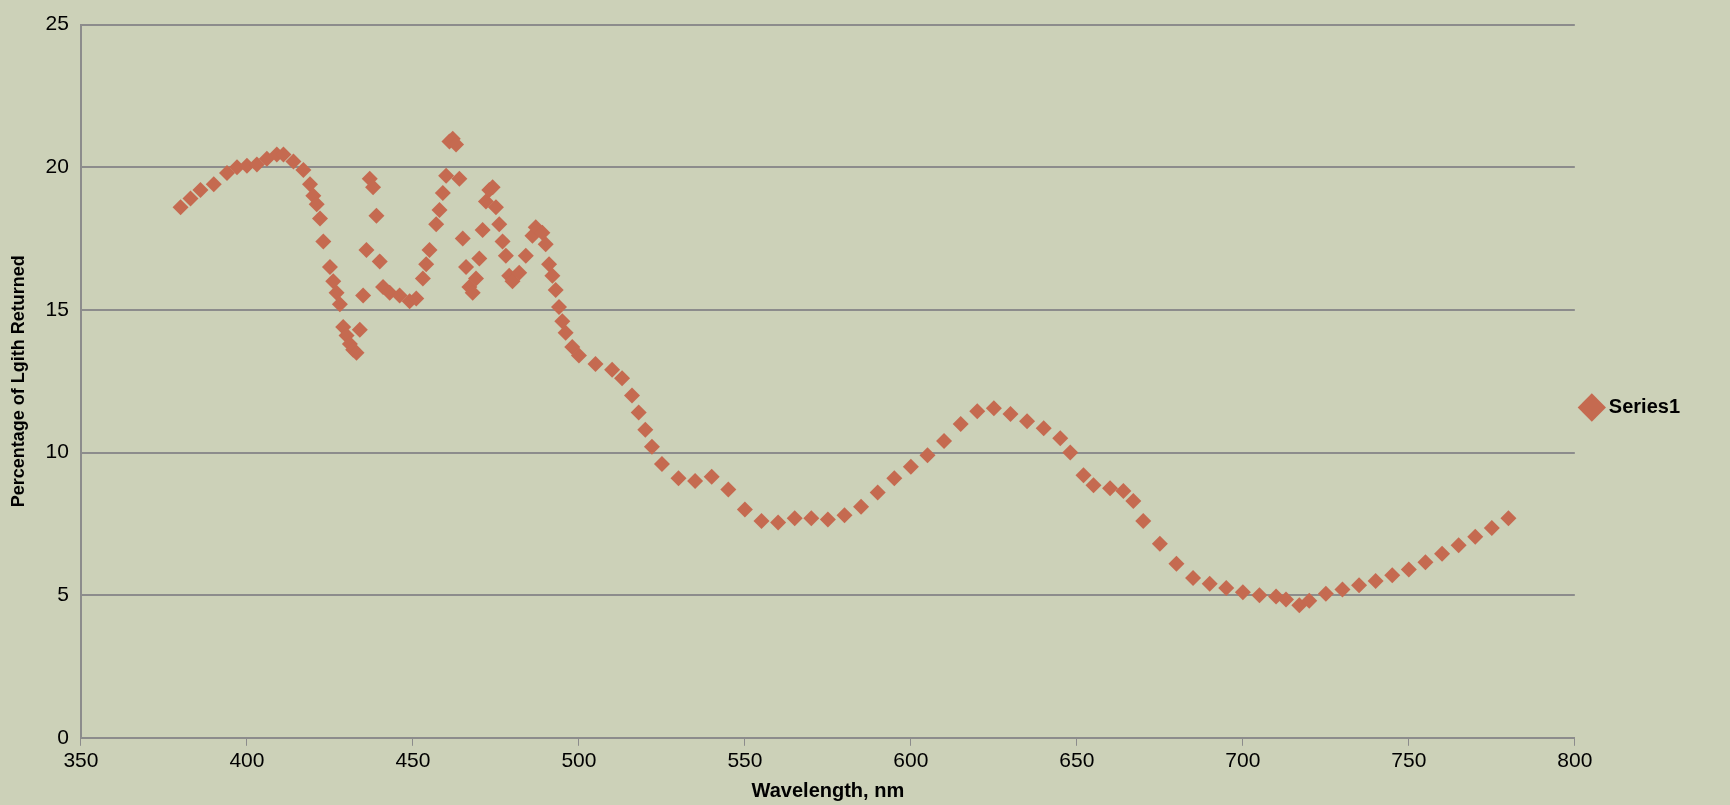  What do you see at coordinates (57, 451) in the screenshot?
I see `y-tick-label: 10` at bounding box center [57, 451].